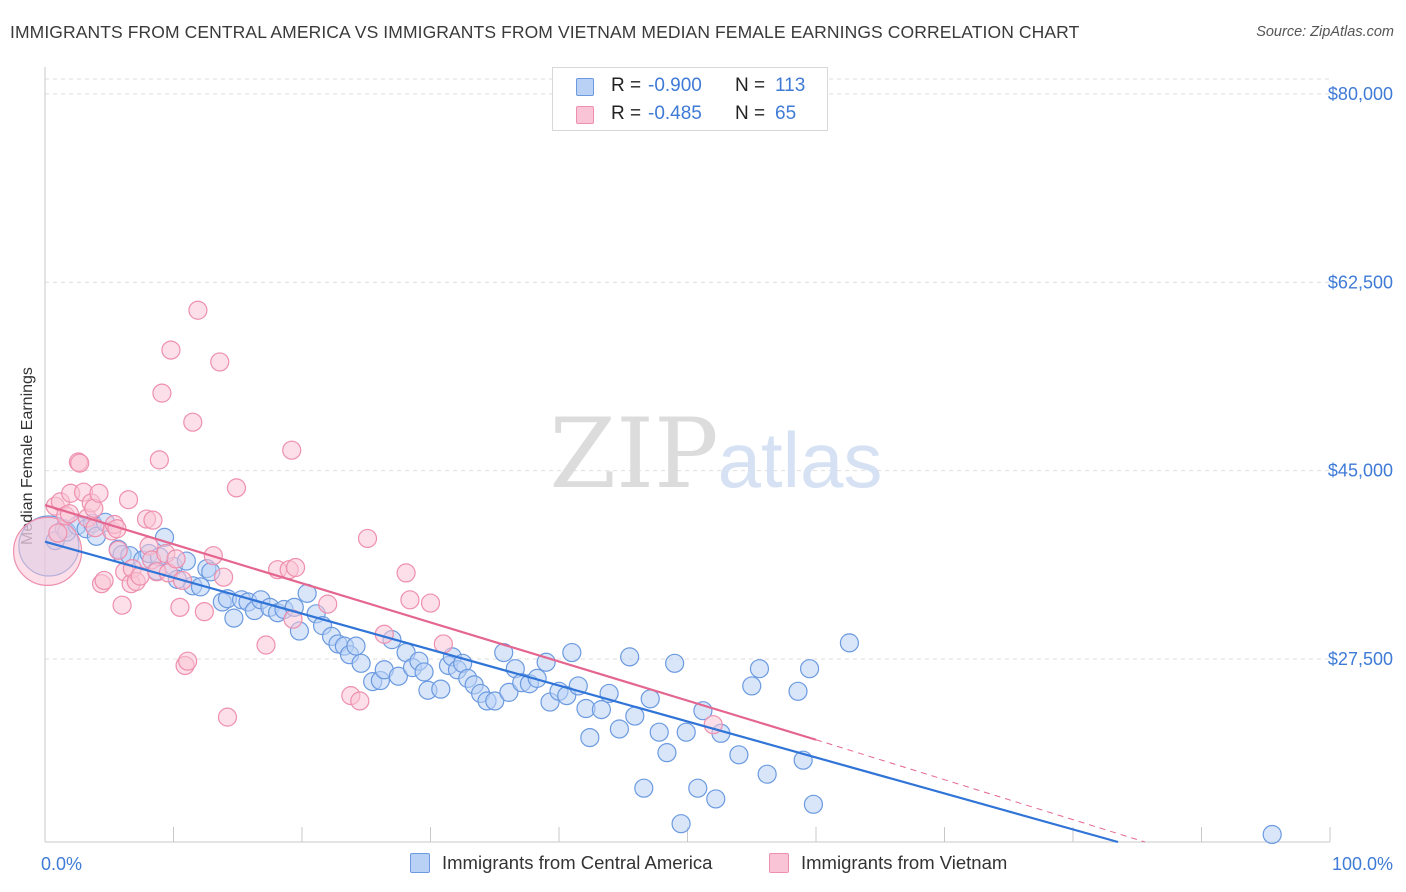  What do you see at coordinates (690, 99) in the screenshot?
I see `correlation-legend: R = -0.900 N = 113 R = -0.485 N = 65` at bounding box center [690, 99].